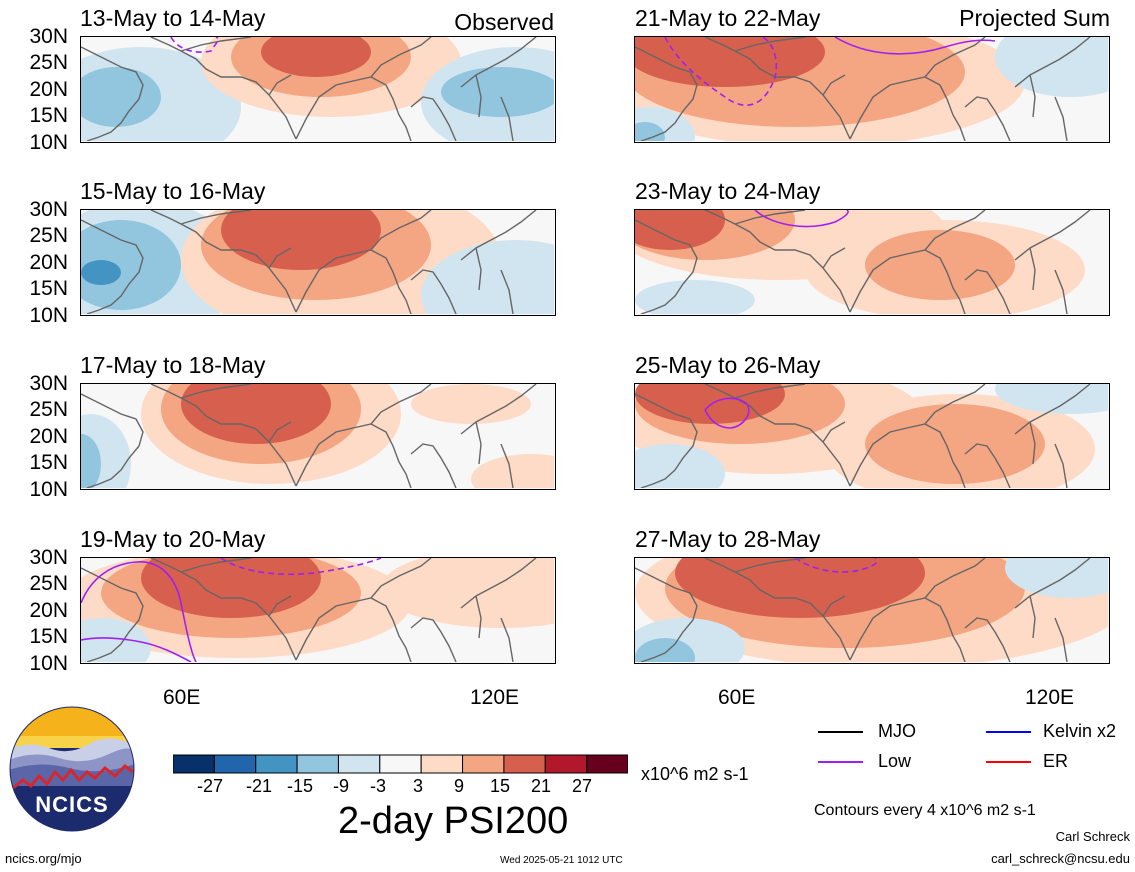  I want to click on ncics-logo: NCICS, so click(72, 769).